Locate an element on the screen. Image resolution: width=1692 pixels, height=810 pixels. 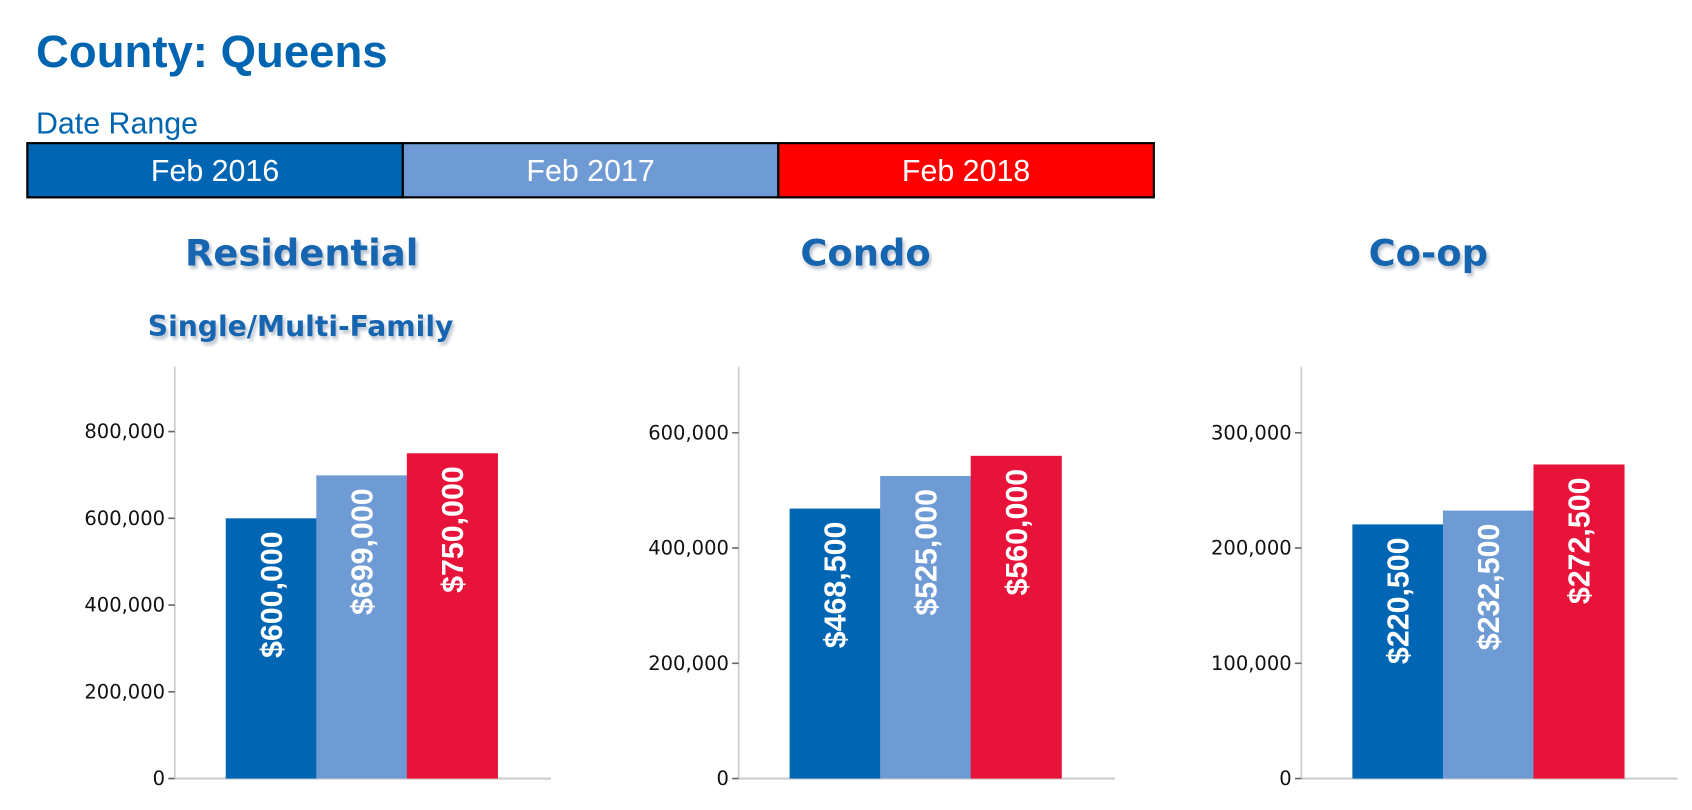
bar-data-label: $232,500 is located at coordinates (1489, 587).